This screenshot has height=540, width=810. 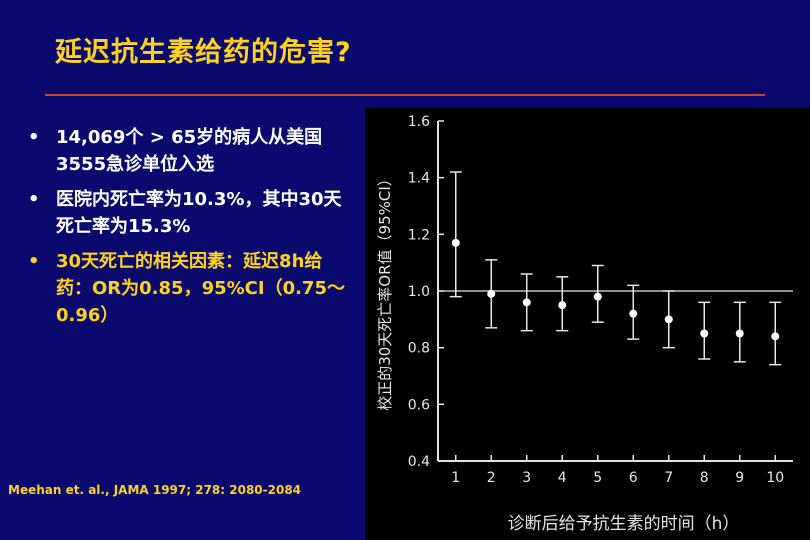 What do you see at coordinates (739, 478) in the screenshot?
I see `x-tick-label: 9` at bounding box center [739, 478].